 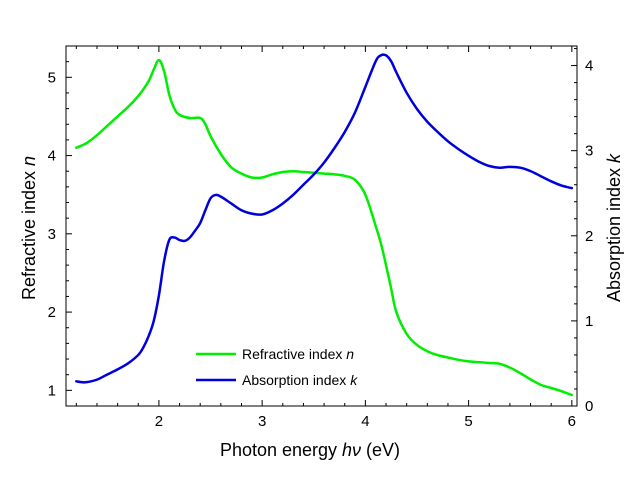 I want to click on x-axis-label: Photon energy hν (eV), so click(x=310, y=450).